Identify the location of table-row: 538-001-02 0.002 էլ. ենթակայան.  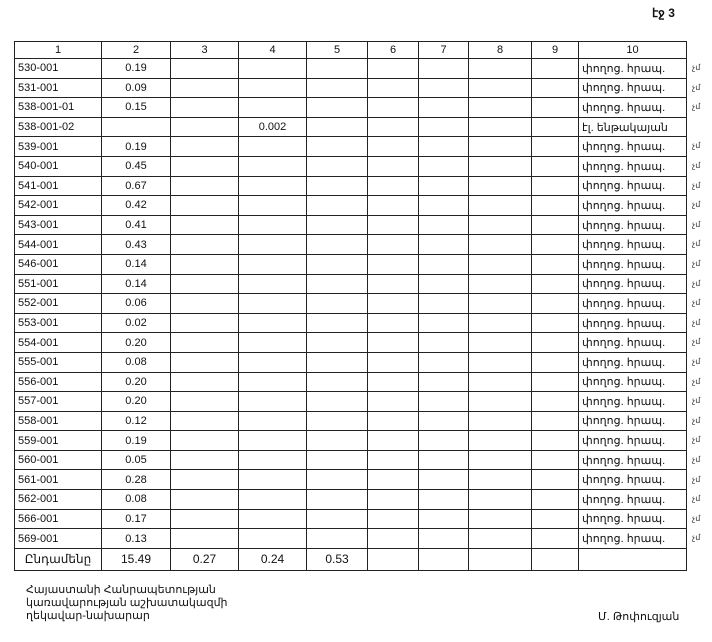
(350, 127).